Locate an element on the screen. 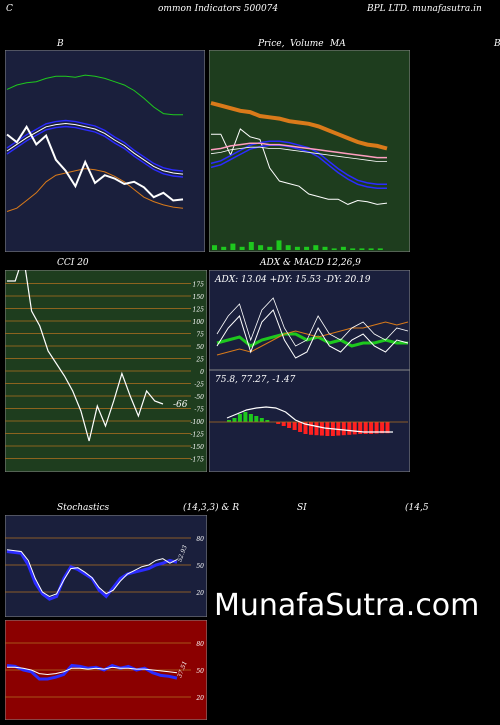 The height and width of the screenshot is (725, 500). macd-signal-line is located at coordinates (309, 419).